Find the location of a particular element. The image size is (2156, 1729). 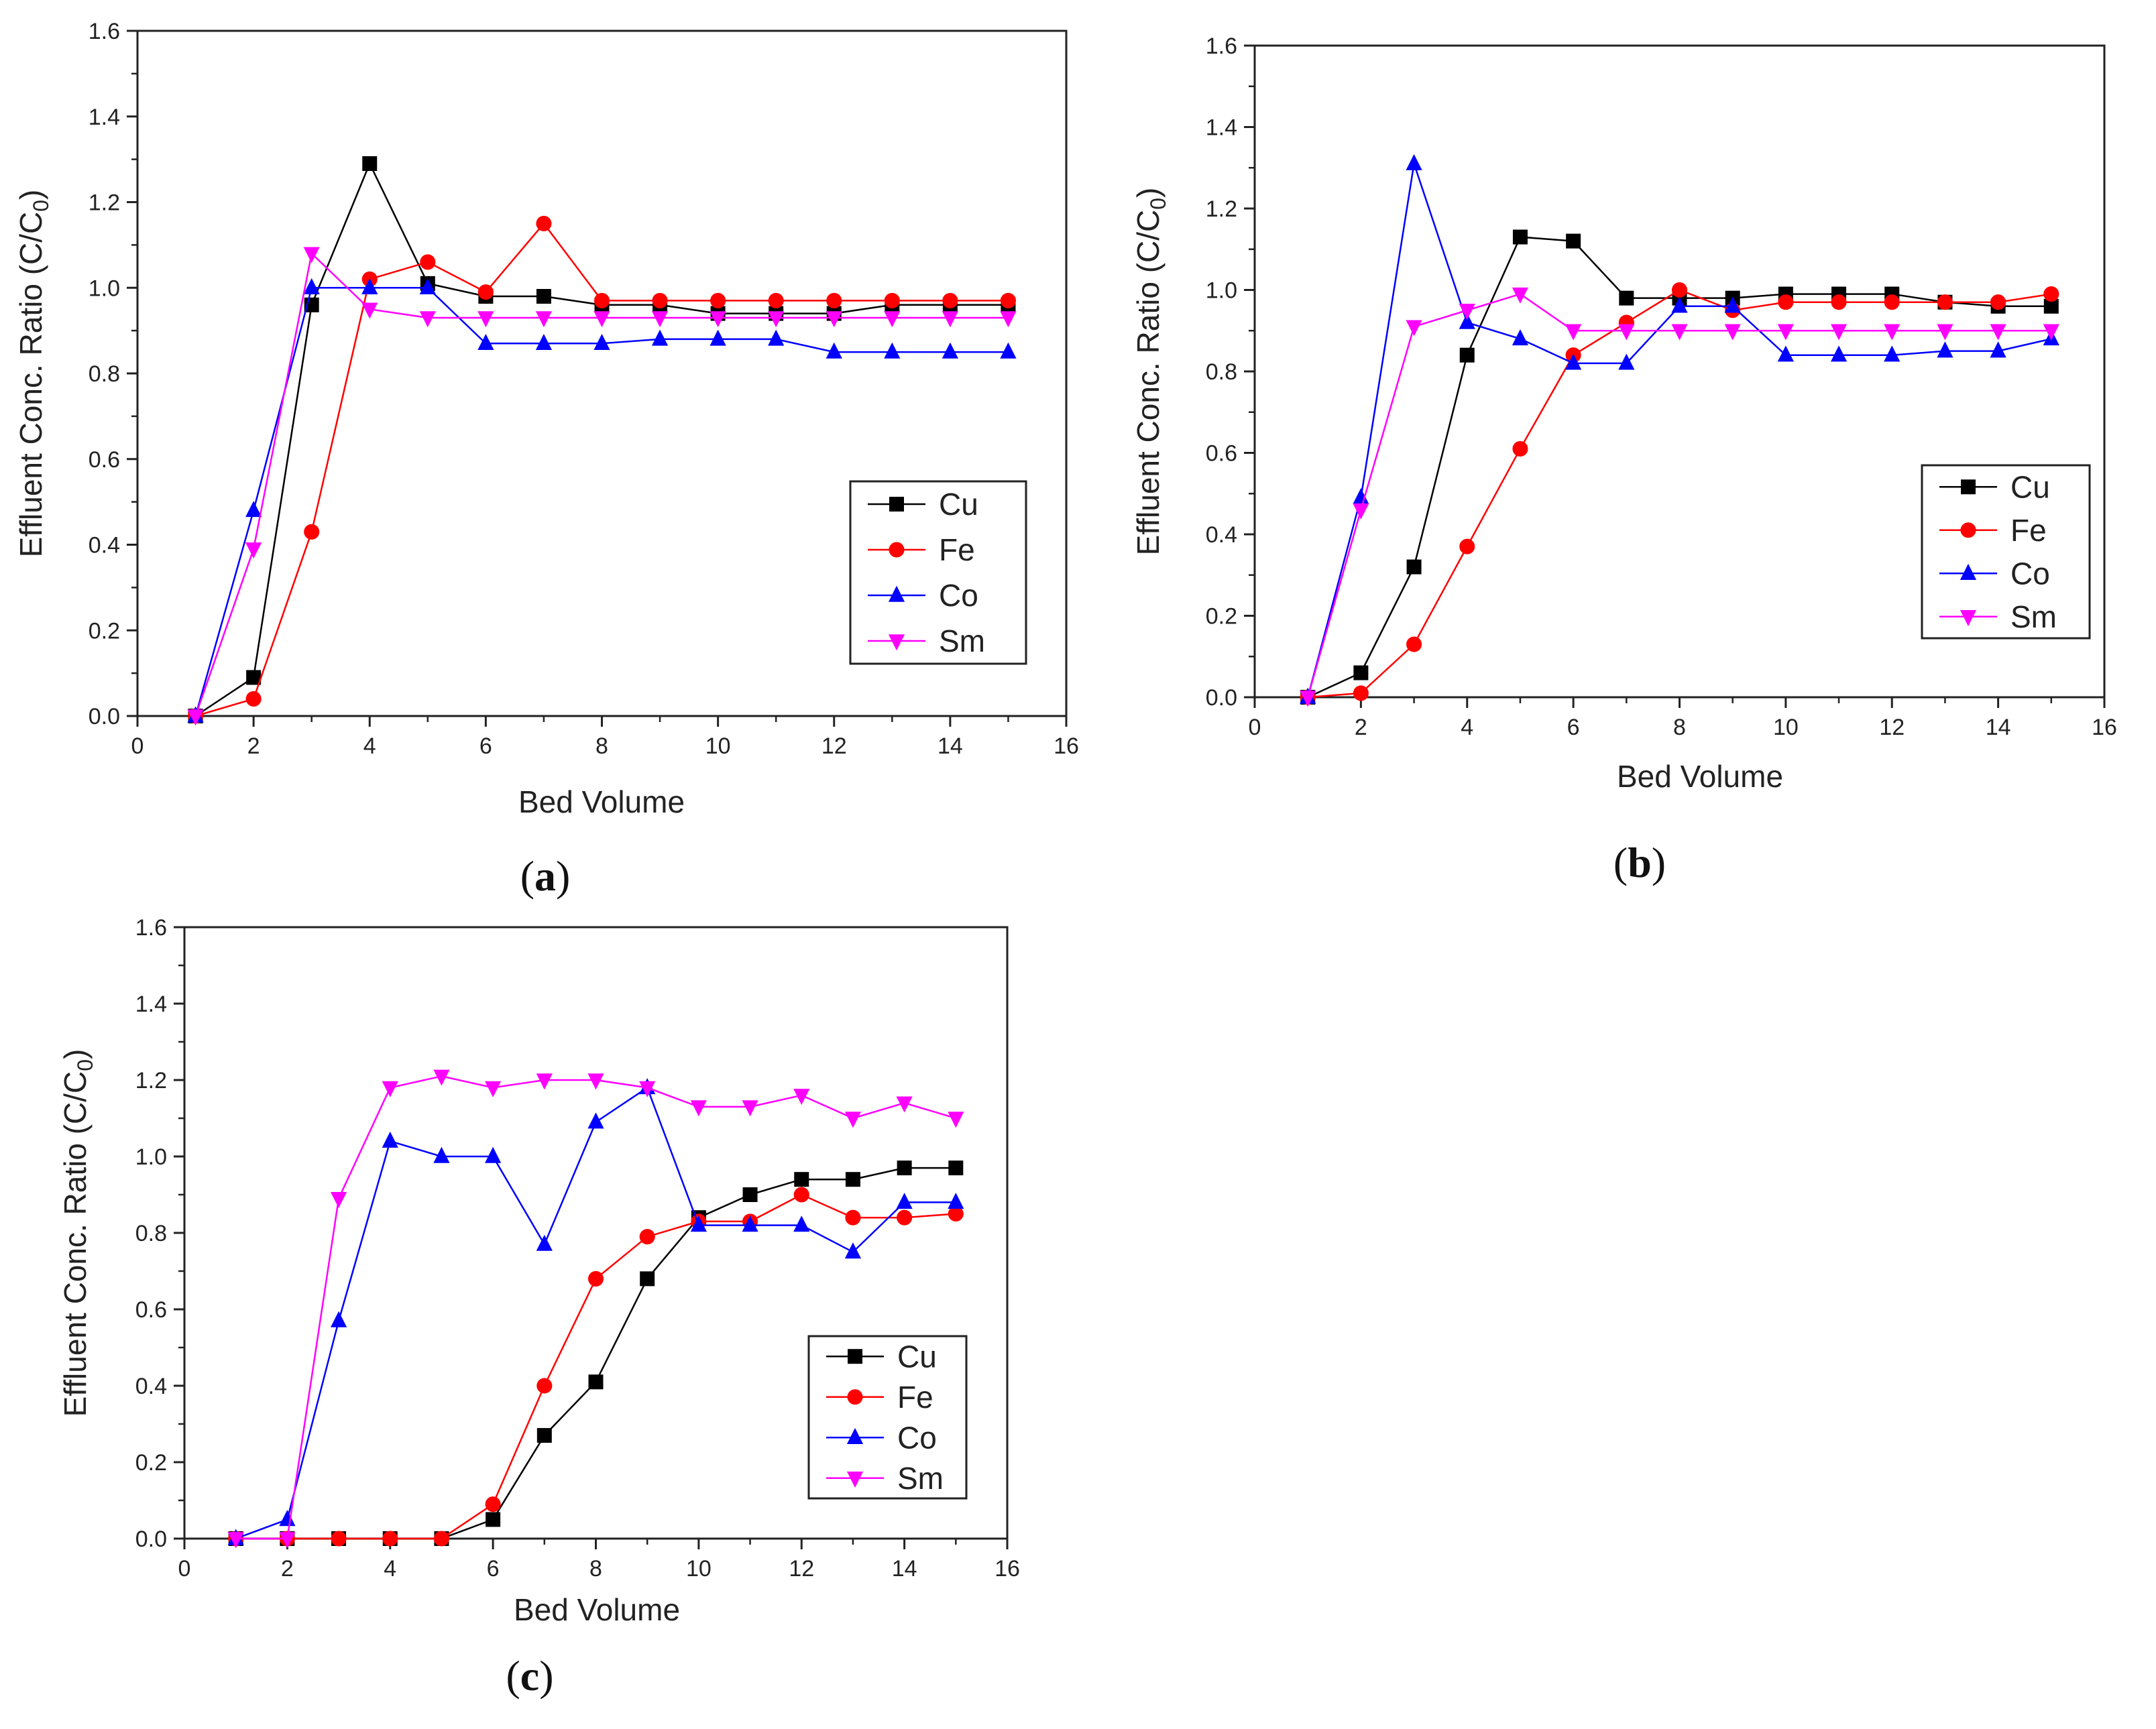

y-tick-label: 0.0 is located at coordinates (1221, 698).